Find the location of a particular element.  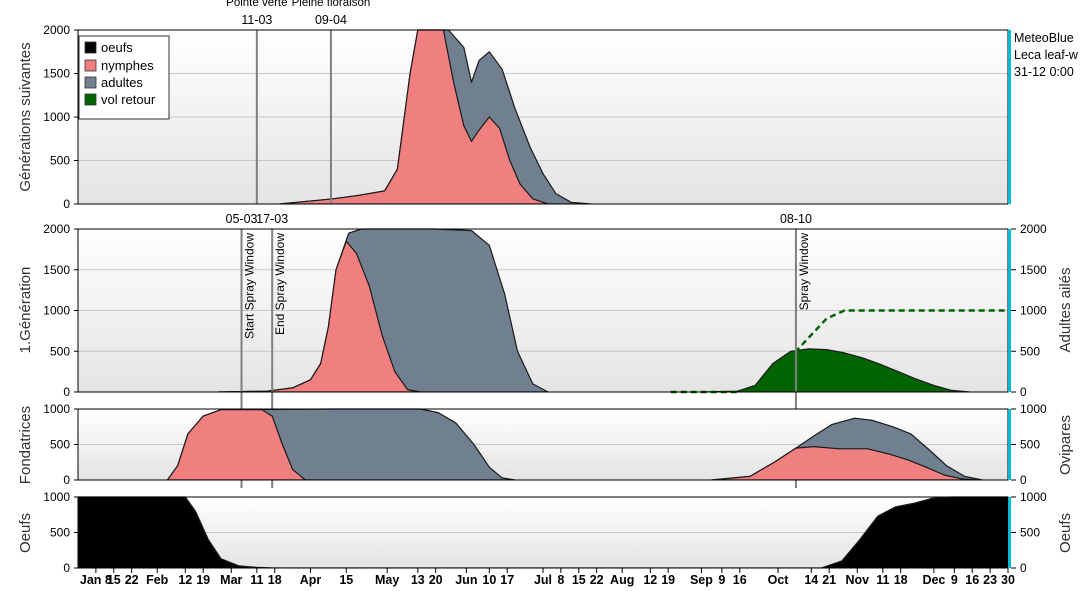

legend-item-vol-retour: vol retour is located at coordinates (120, 99).